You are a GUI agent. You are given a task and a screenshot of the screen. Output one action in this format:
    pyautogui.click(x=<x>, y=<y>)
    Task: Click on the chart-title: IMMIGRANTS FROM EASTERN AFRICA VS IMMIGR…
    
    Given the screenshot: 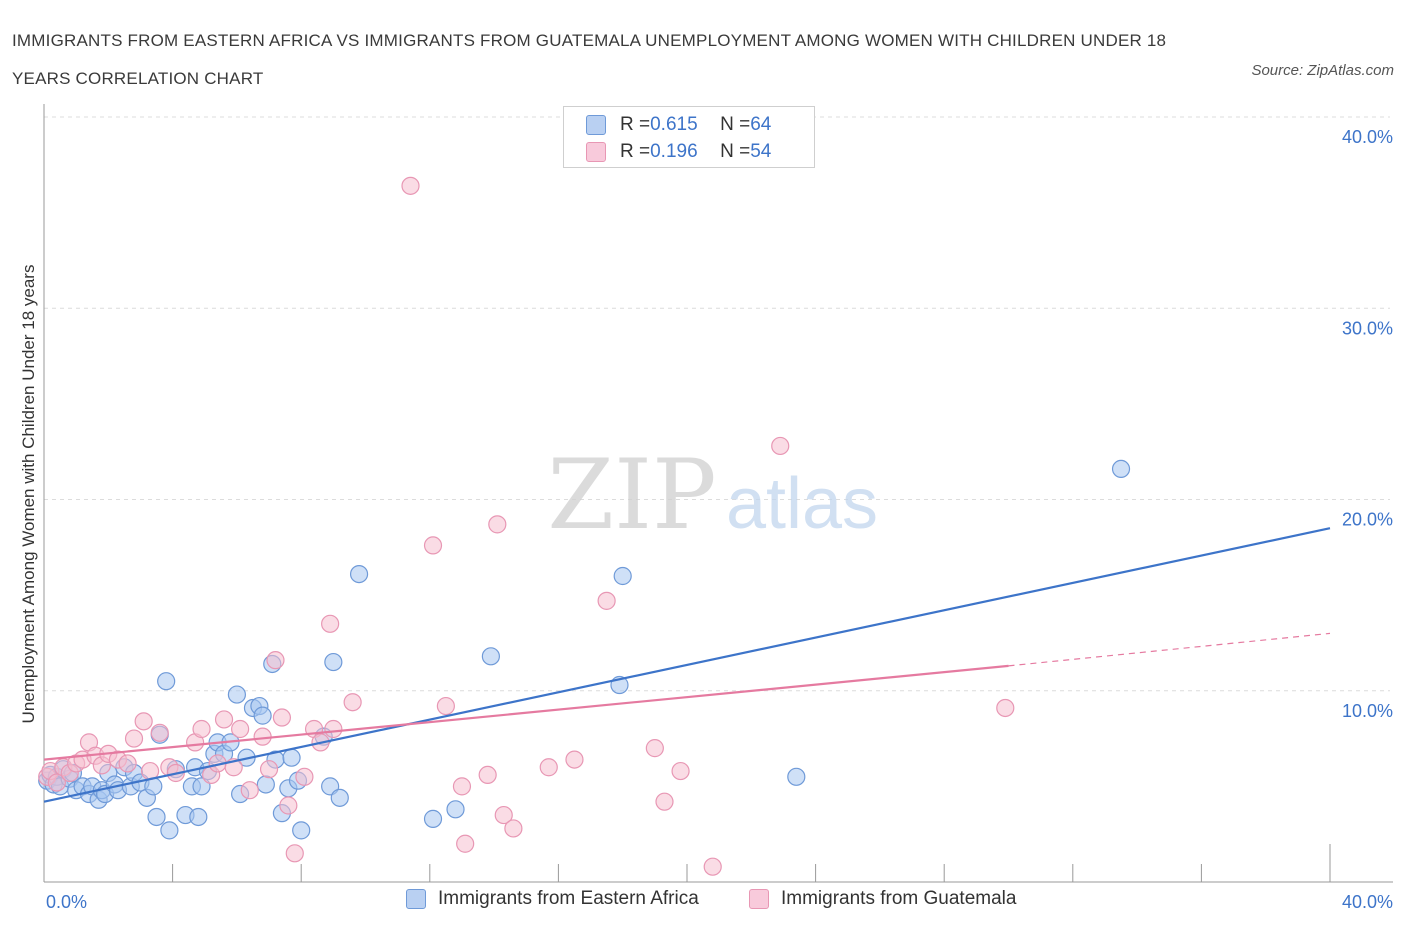 What is the action you would take?
    pyautogui.click(x=589, y=59)
    